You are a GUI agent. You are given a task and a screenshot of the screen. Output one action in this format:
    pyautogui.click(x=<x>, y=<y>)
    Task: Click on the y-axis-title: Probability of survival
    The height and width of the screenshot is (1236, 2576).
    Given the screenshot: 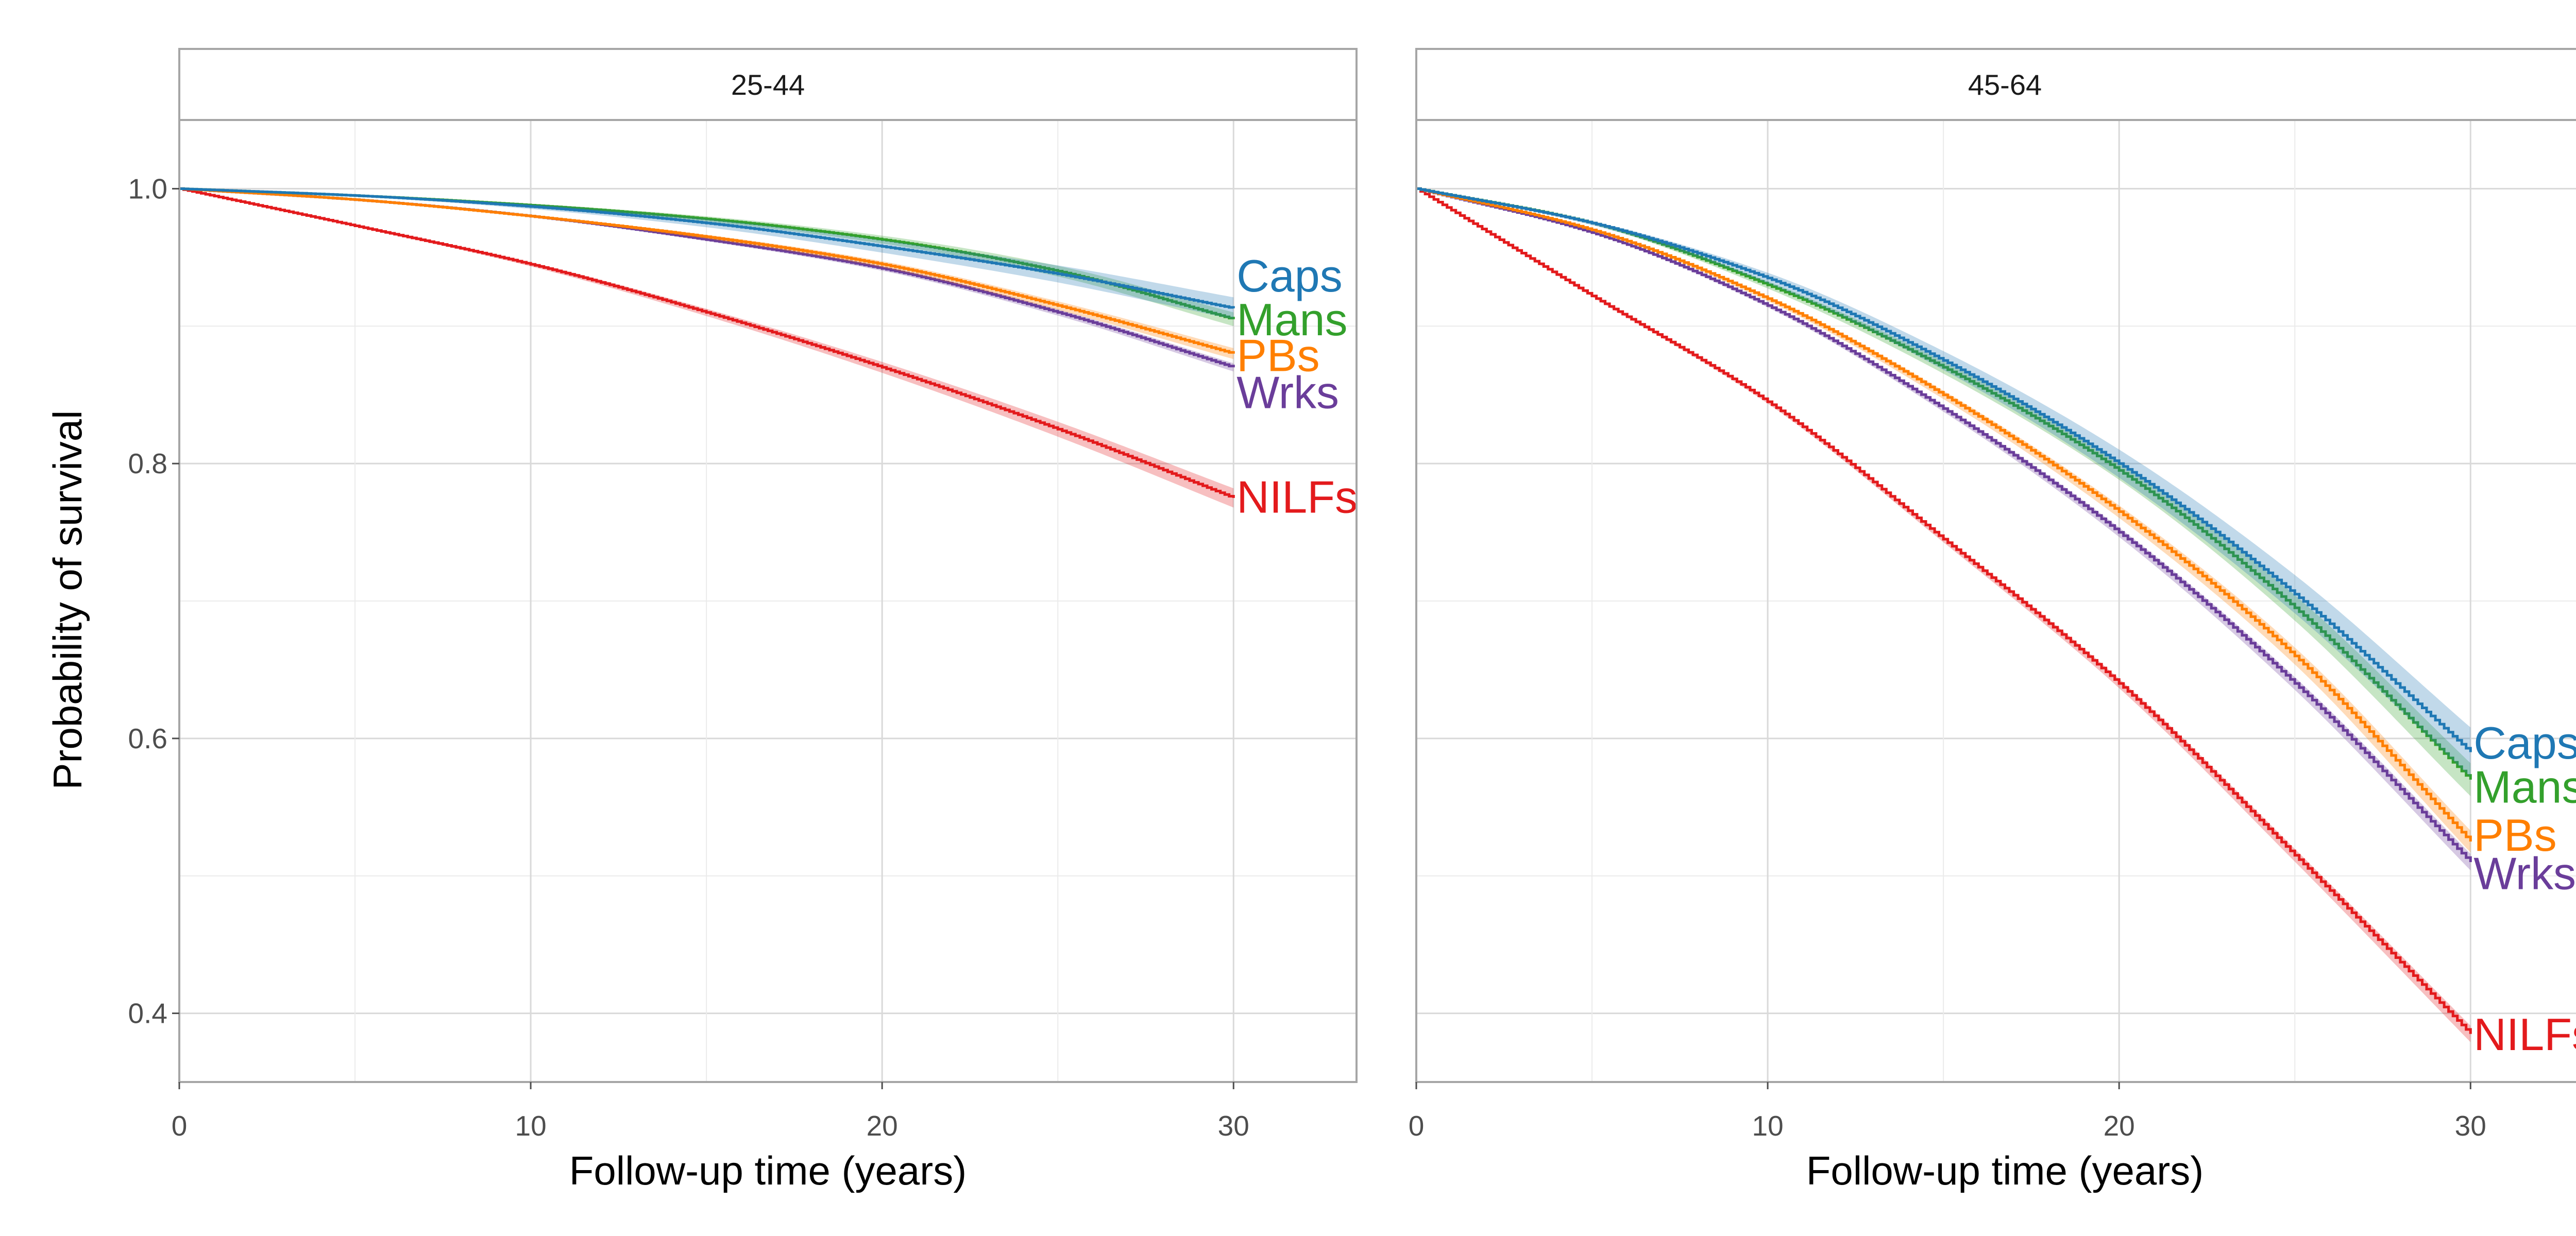 What is the action you would take?
    pyautogui.click(x=67, y=600)
    